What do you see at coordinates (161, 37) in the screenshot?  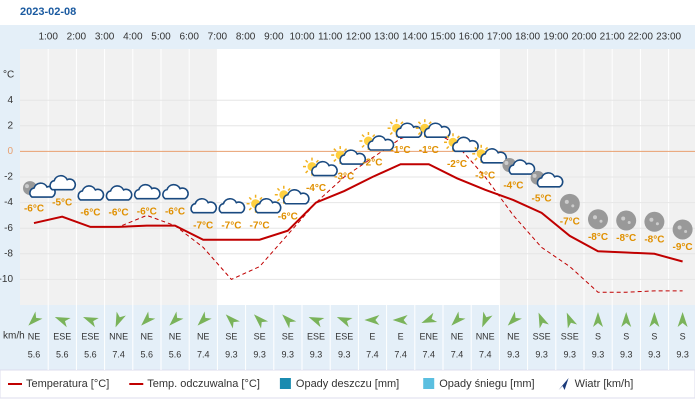 I see `hour-label: 5:00` at bounding box center [161, 37].